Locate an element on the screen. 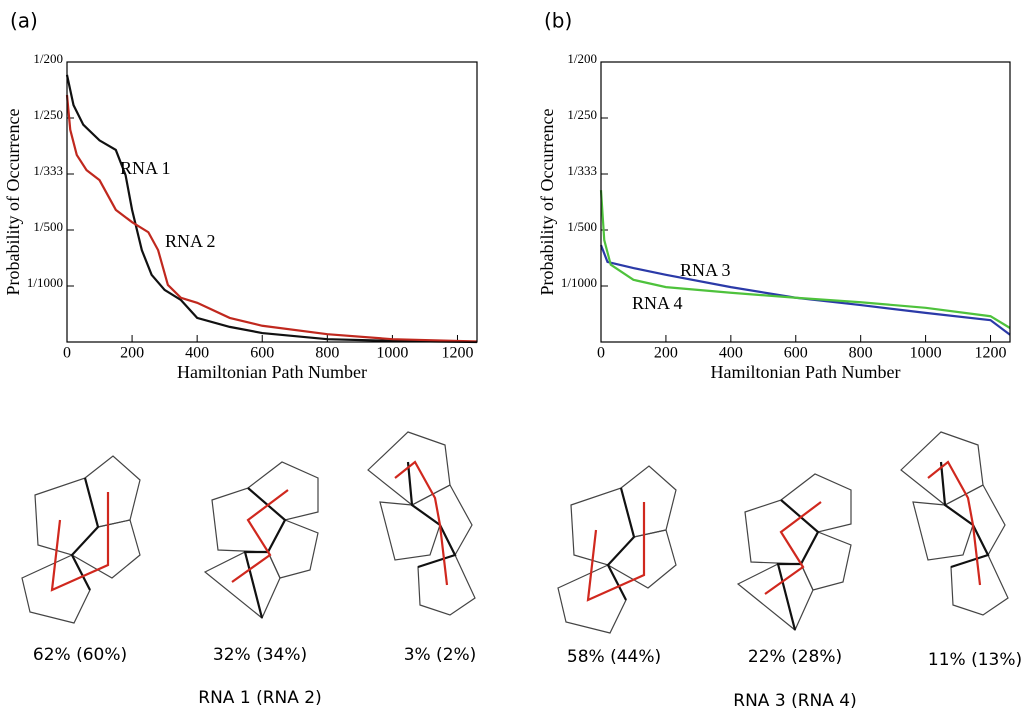  group-label: RNA 3 (RNA 4) is located at coordinates (794, 700).